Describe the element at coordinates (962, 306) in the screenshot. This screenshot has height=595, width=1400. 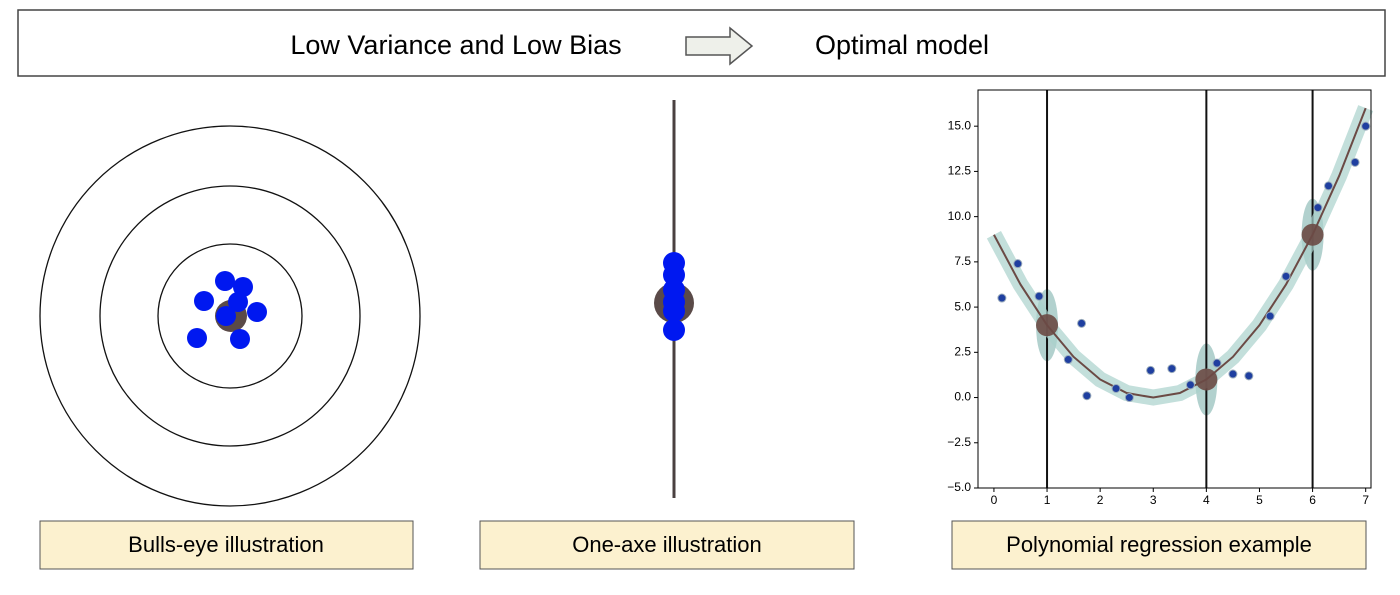
I see `y-tick-label: 5.0` at that location.